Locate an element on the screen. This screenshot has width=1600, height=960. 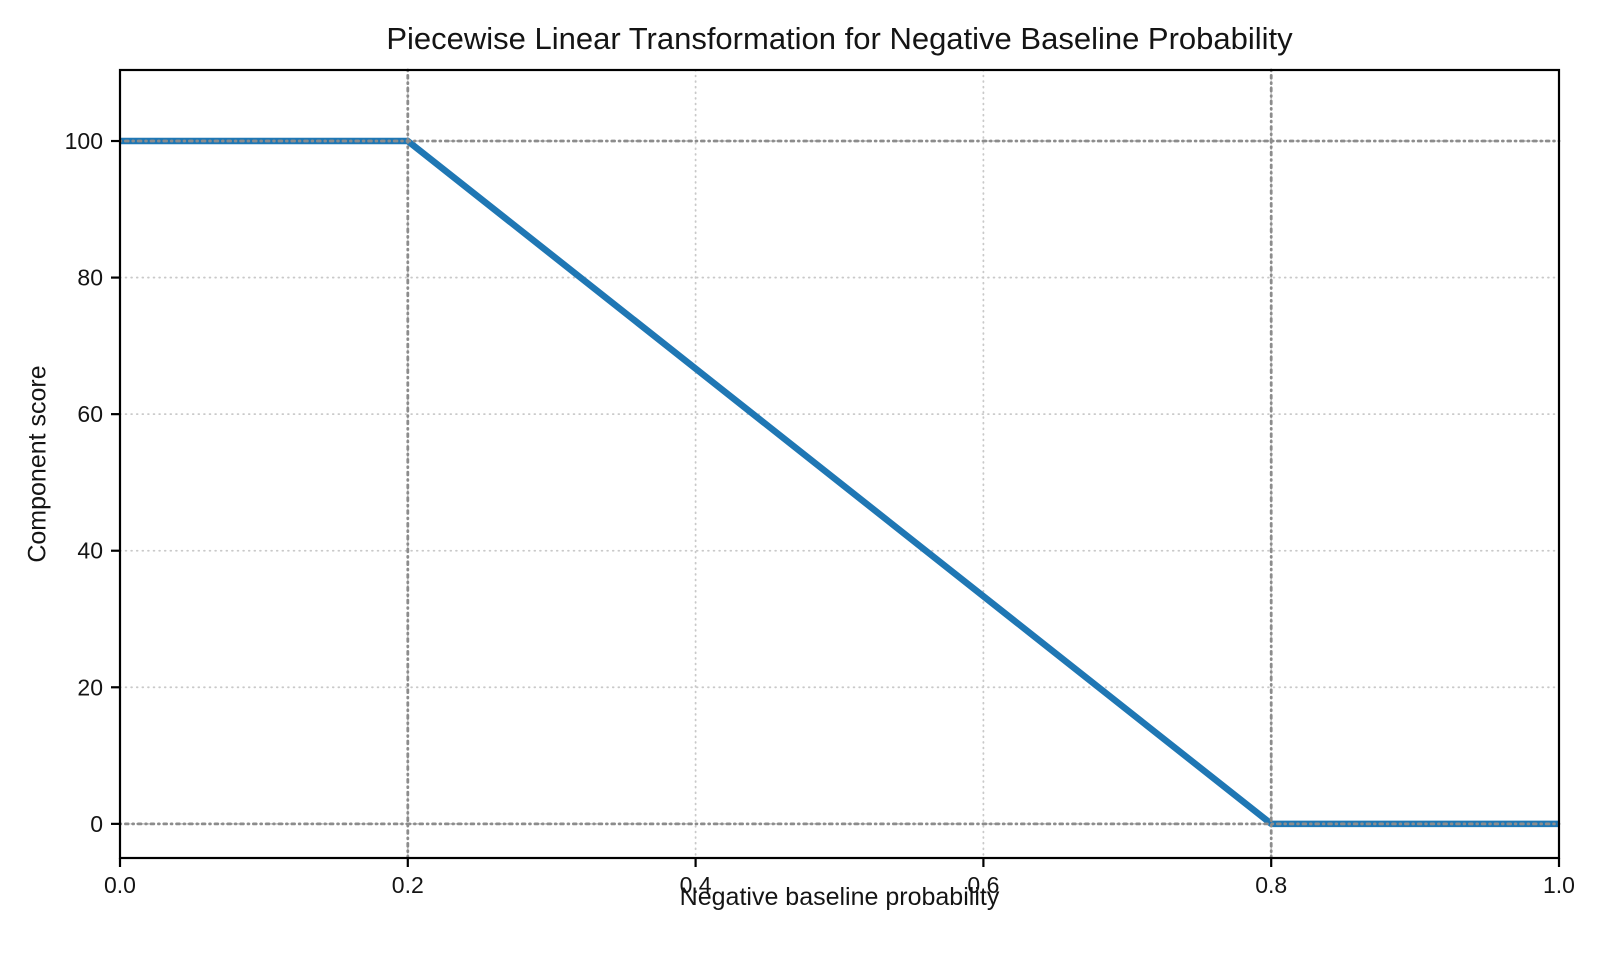
y-tick-label: 60 is located at coordinates (90, 414).